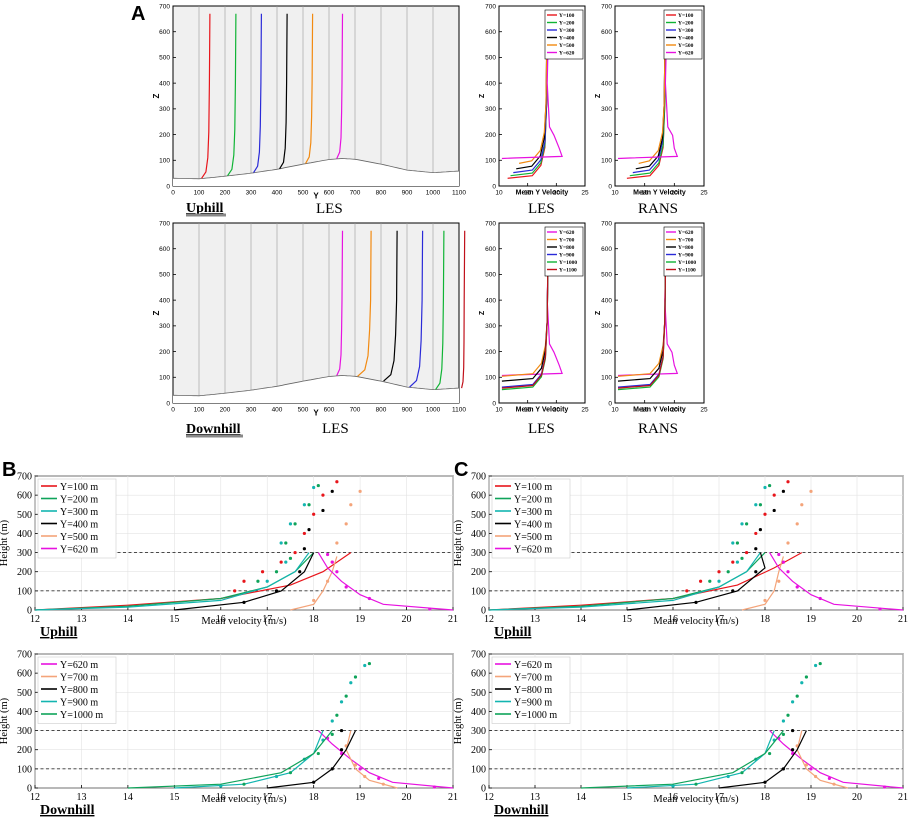 The image size is (913, 821). I want to click on legend-label: Y=400 m, so click(79, 525).